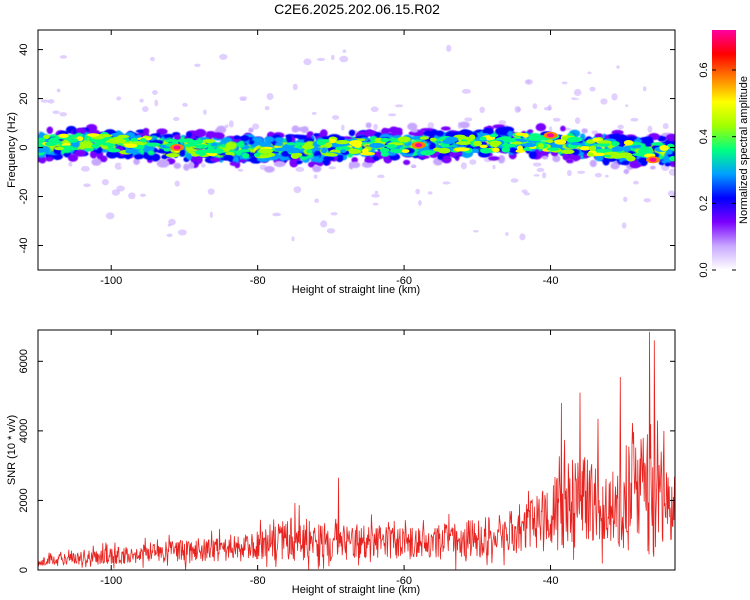 This screenshot has width=750, height=600. Describe the element at coordinates (24, 570) in the screenshot. I see `snr-ytick-label: 0` at that location.